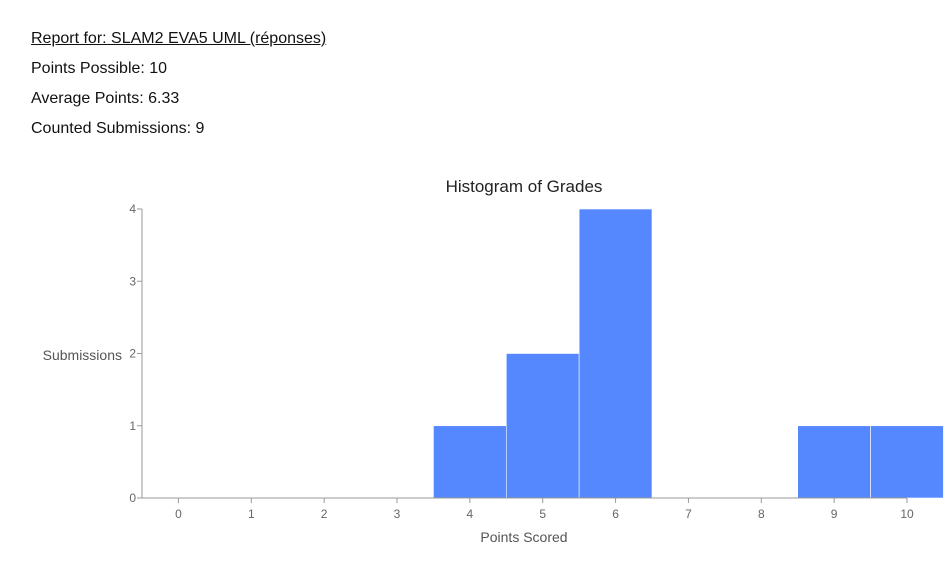  What do you see at coordinates (118, 128) in the screenshot?
I see `counted-submissions: Counted Submissions: 9` at bounding box center [118, 128].